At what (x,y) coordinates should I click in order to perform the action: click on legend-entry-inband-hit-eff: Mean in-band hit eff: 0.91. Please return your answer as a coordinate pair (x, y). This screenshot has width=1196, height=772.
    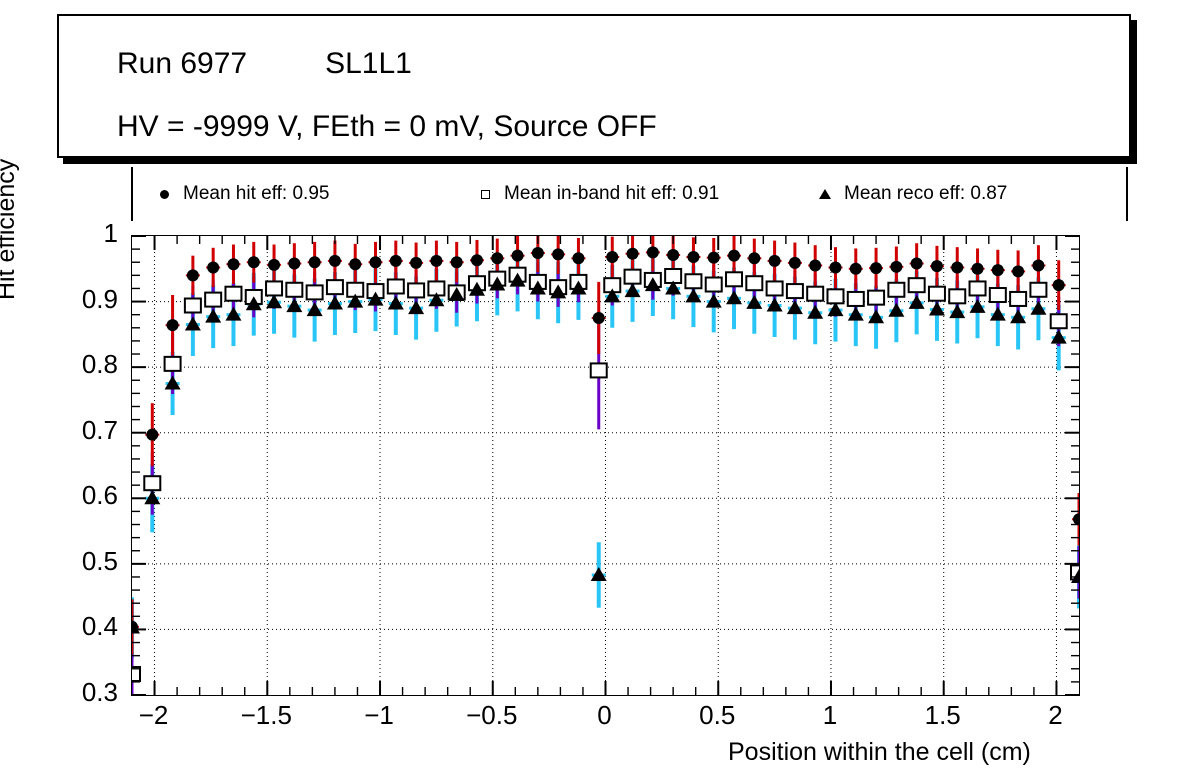
    Looking at the image, I should click on (593, 194).